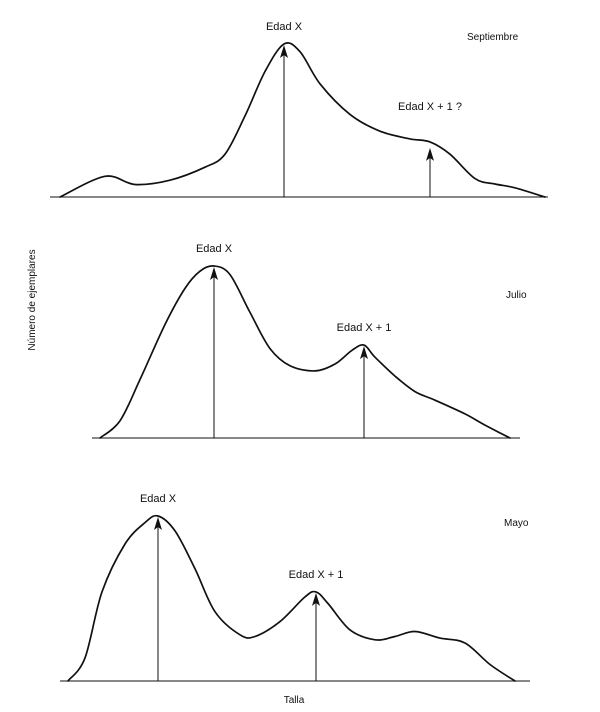  Describe the element at coordinates (516, 523) in the screenshot. I see `panel-title-mayo: Mayo` at that location.